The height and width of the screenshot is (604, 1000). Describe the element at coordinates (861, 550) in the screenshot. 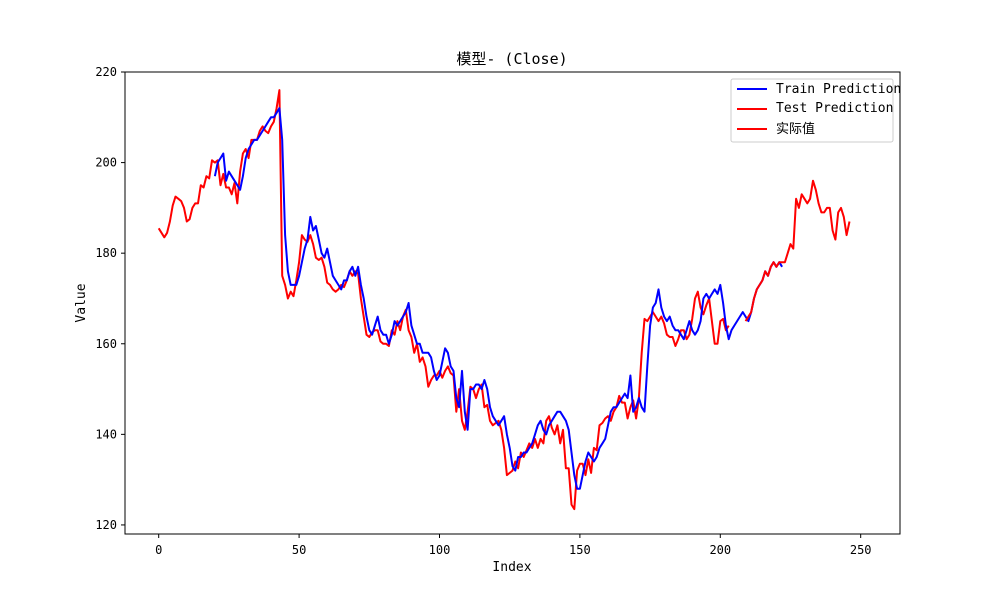

I see `x-tick-label: 250` at that location.